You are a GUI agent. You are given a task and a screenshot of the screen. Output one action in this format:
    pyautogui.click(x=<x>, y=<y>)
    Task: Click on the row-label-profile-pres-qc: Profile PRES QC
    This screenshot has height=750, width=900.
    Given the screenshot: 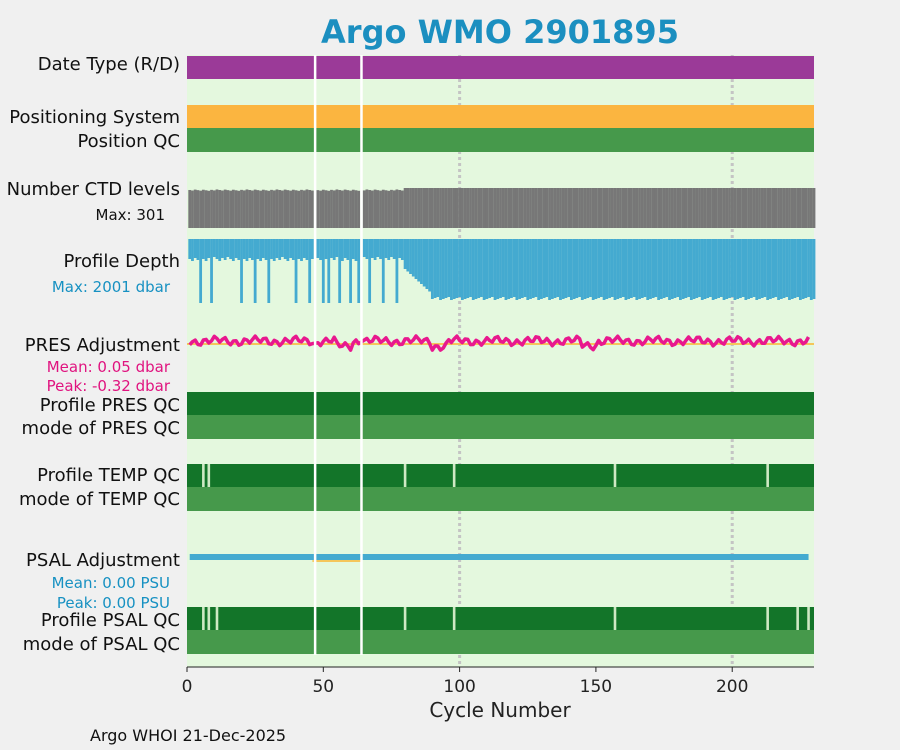 What is the action you would take?
    pyautogui.click(x=110, y=405)
    